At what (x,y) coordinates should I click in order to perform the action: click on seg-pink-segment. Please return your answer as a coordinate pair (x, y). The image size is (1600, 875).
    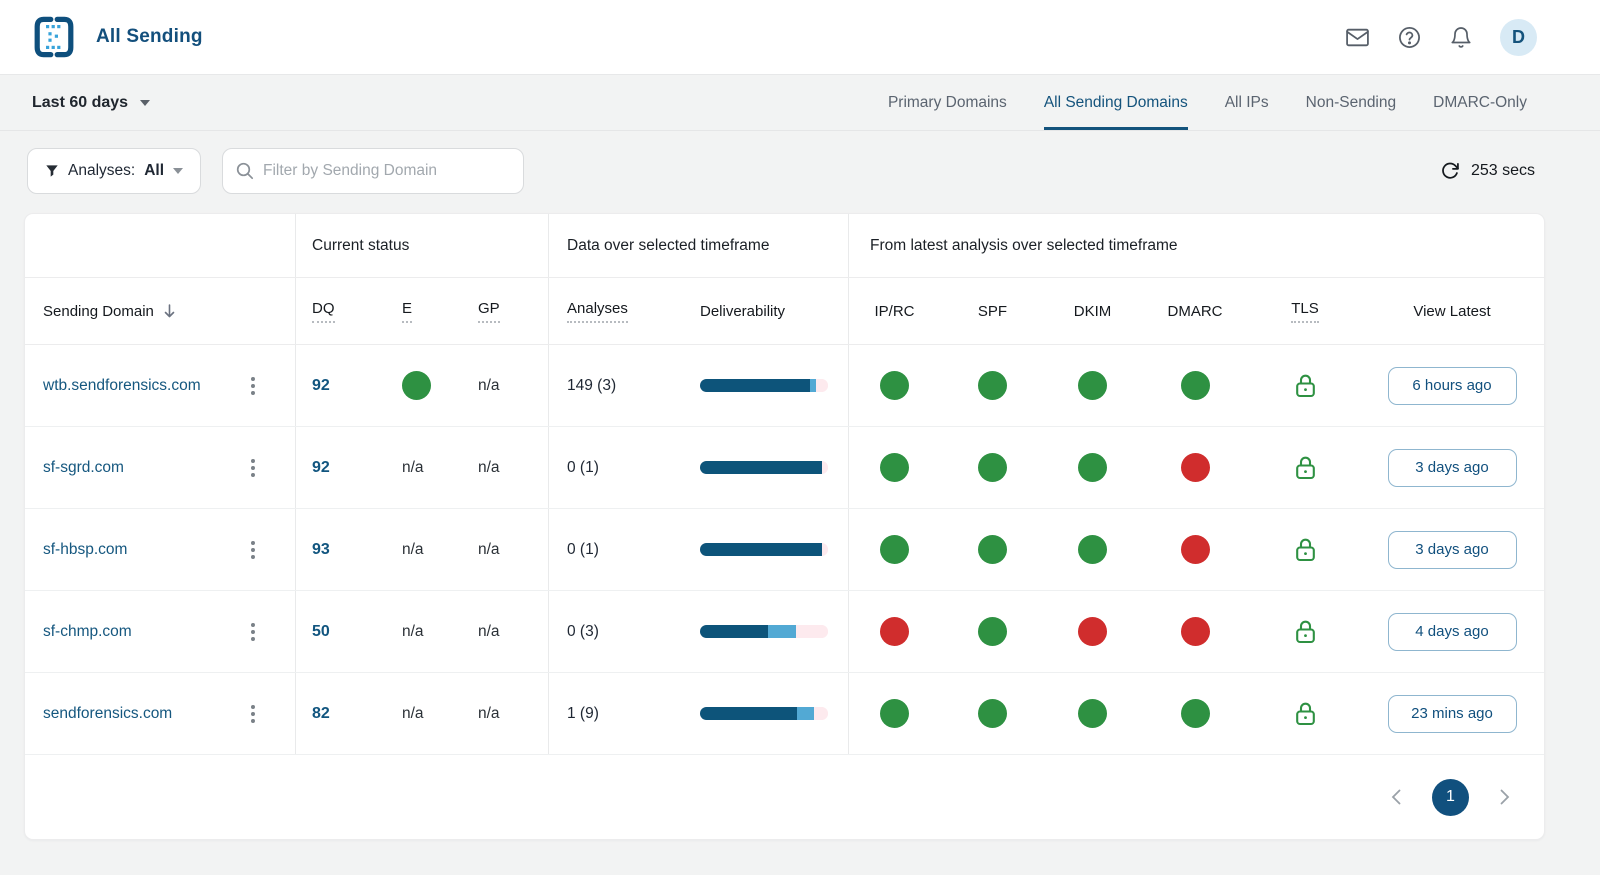
    Looking at the image, I should click on (824, 549).